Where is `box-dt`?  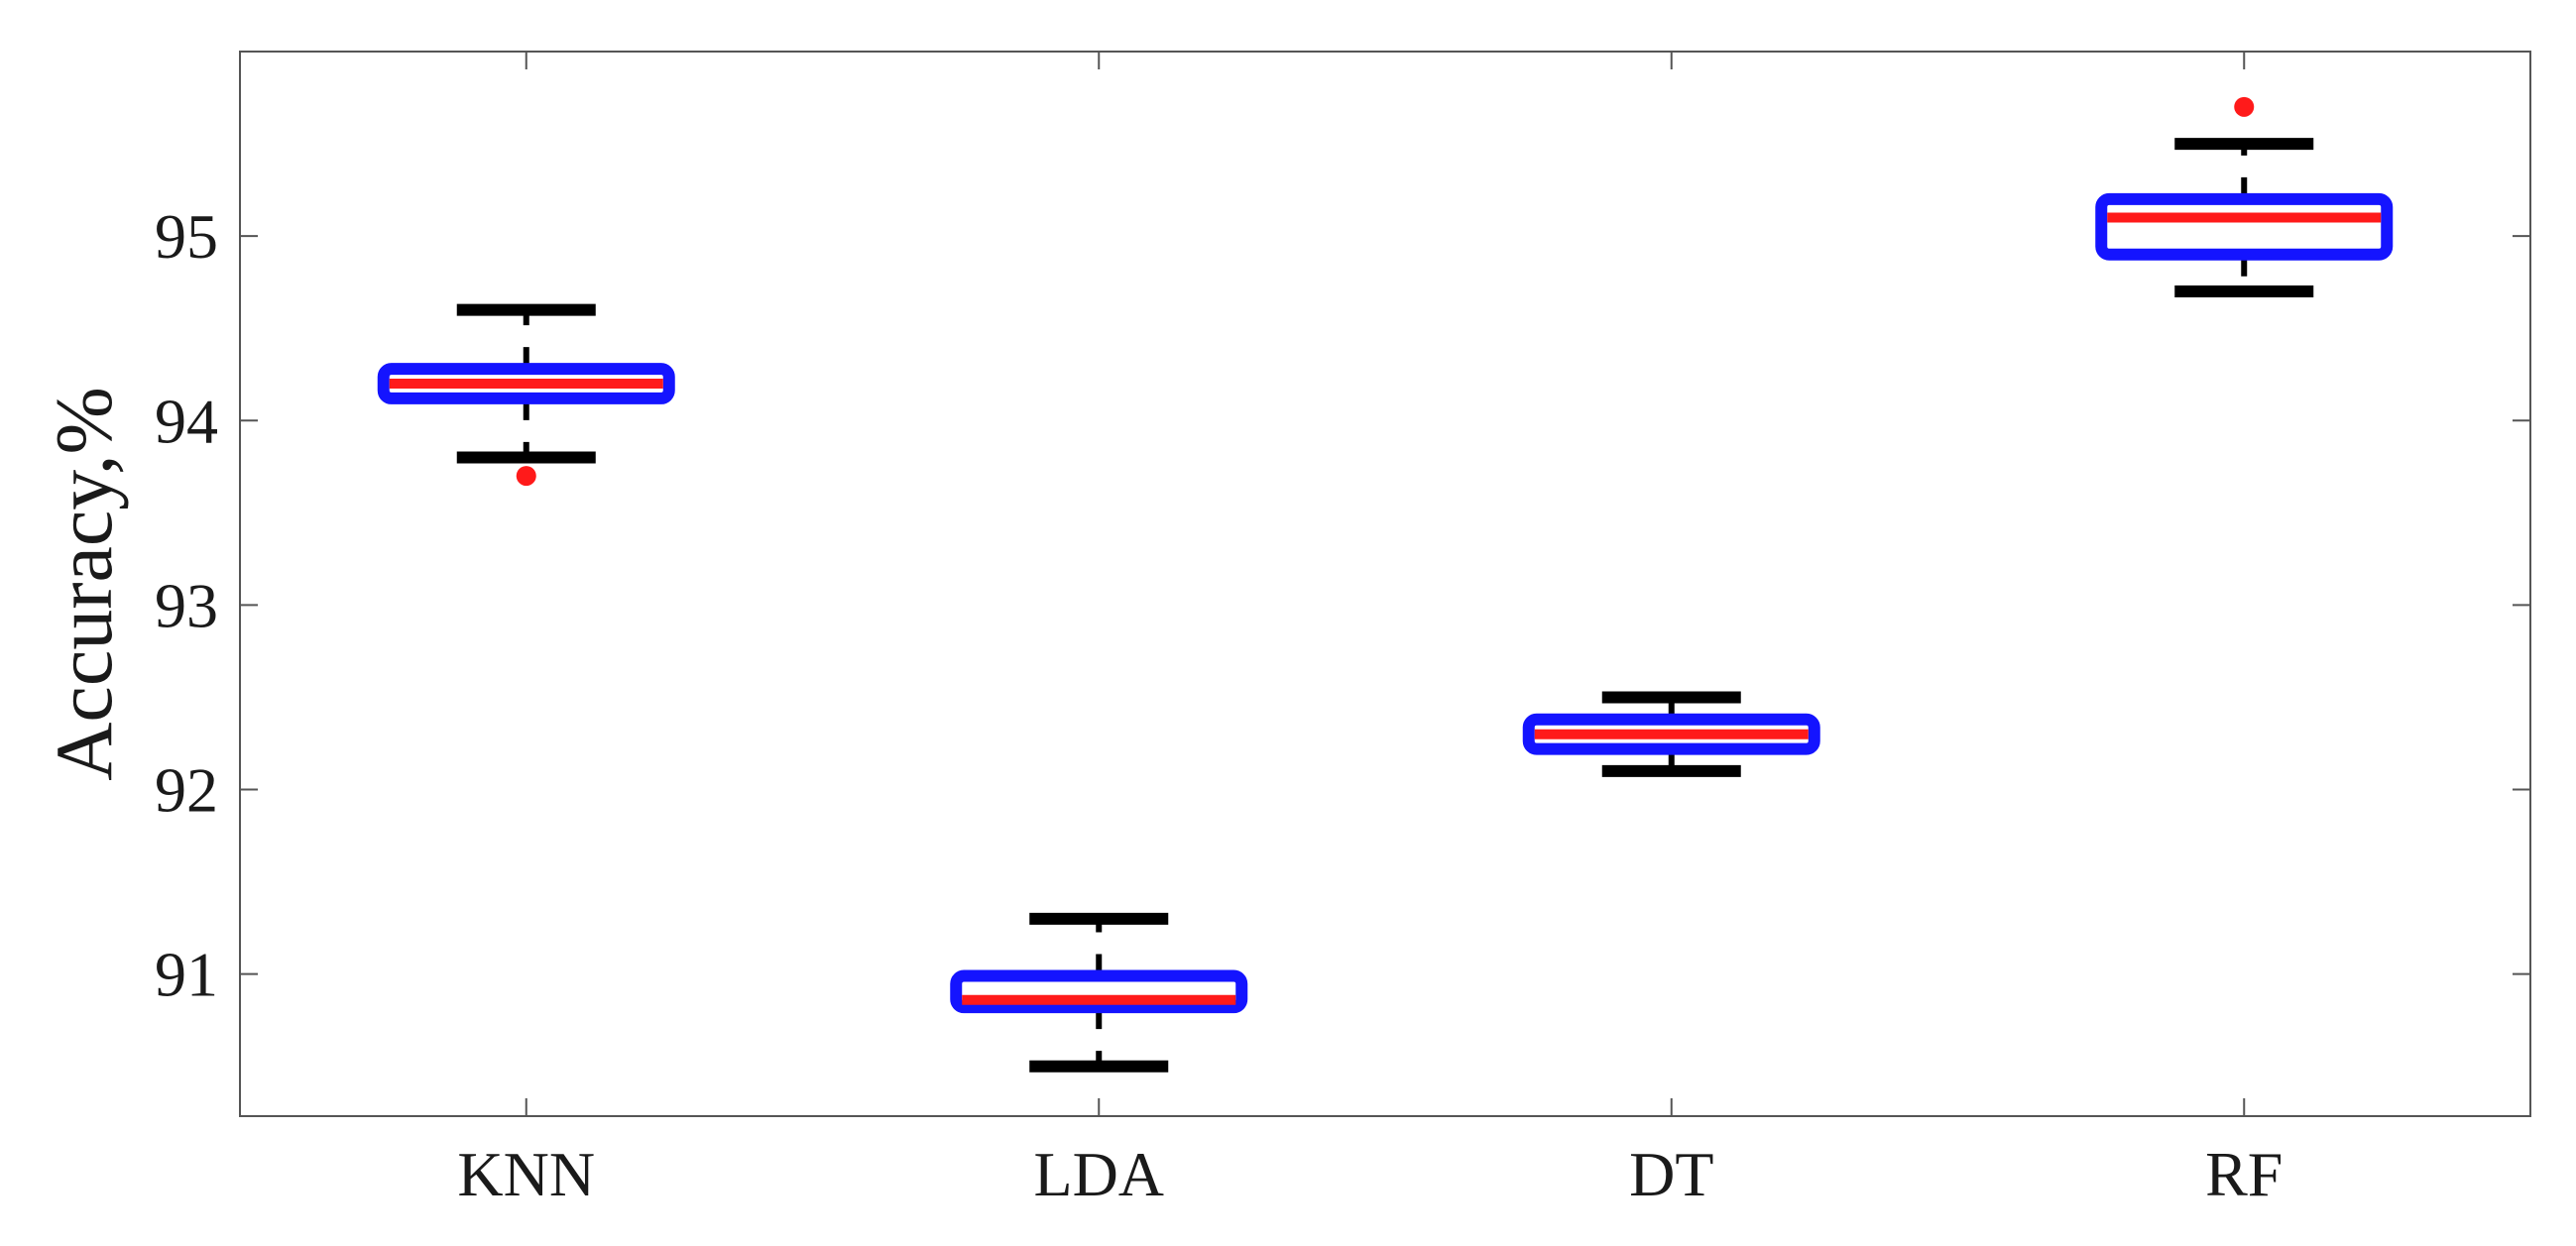
box-dt is located at coordinates (1671, 734).